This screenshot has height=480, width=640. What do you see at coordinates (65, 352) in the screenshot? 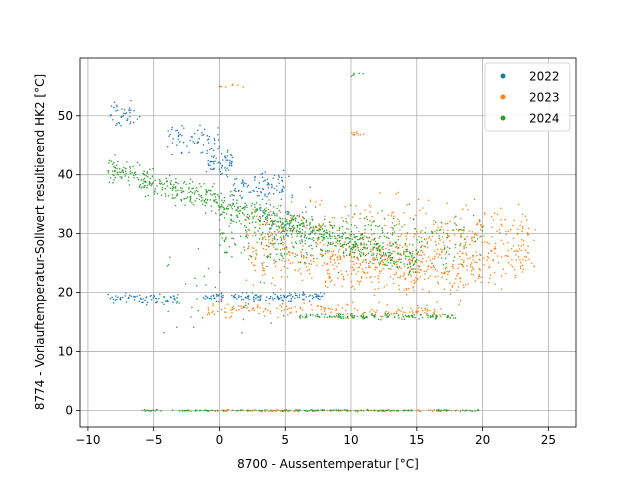
I see `y-tick-label: 10` at bounding box center [65, 352].